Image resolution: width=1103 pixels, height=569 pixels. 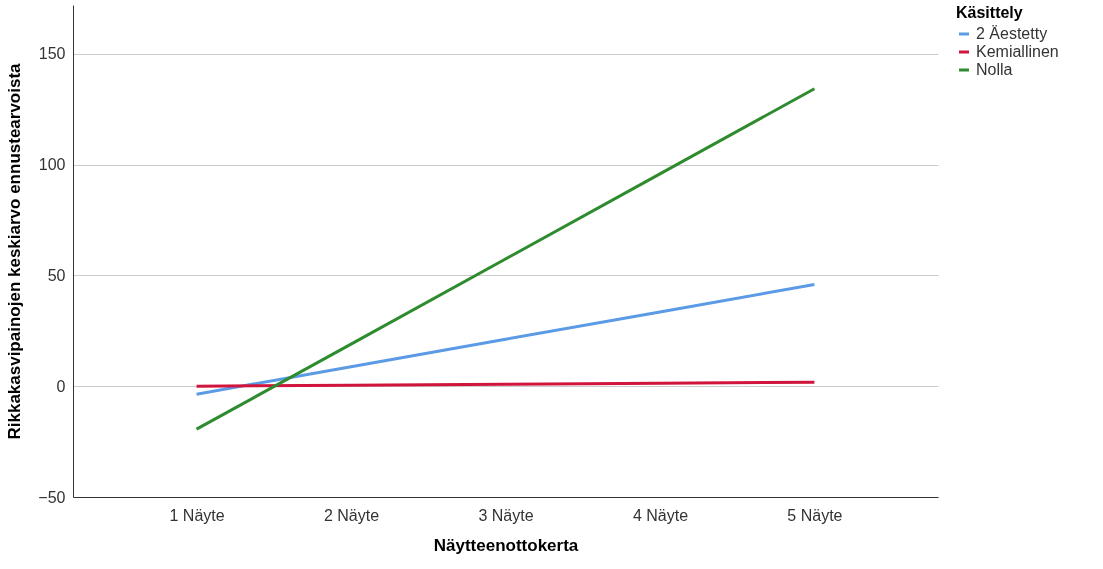 I want to click on x-tick-label: 5 Näyte, so click(x=815, y=515).